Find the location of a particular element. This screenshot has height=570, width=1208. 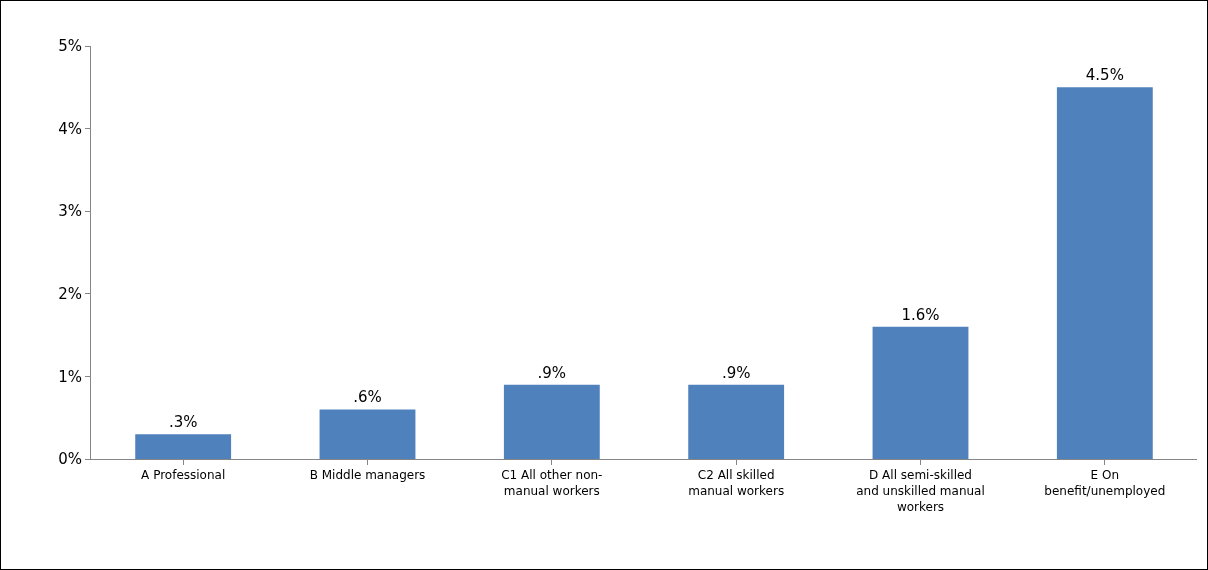

x-tick-label: B Middle managers is located at coordinates (367, 475).